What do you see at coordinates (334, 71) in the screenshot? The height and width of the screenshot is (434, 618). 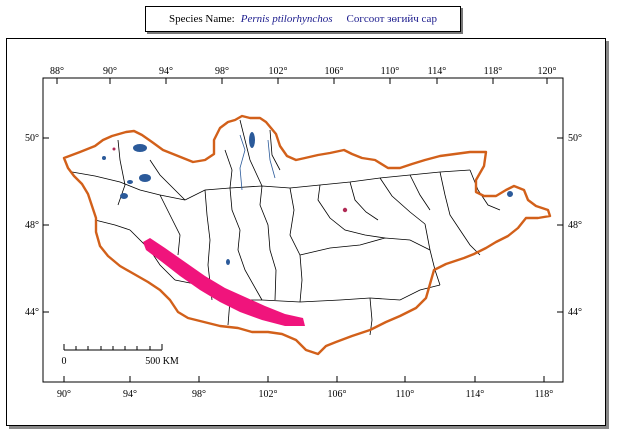 I see `top-lon-label: 106°` at bounding box center [334, 71].